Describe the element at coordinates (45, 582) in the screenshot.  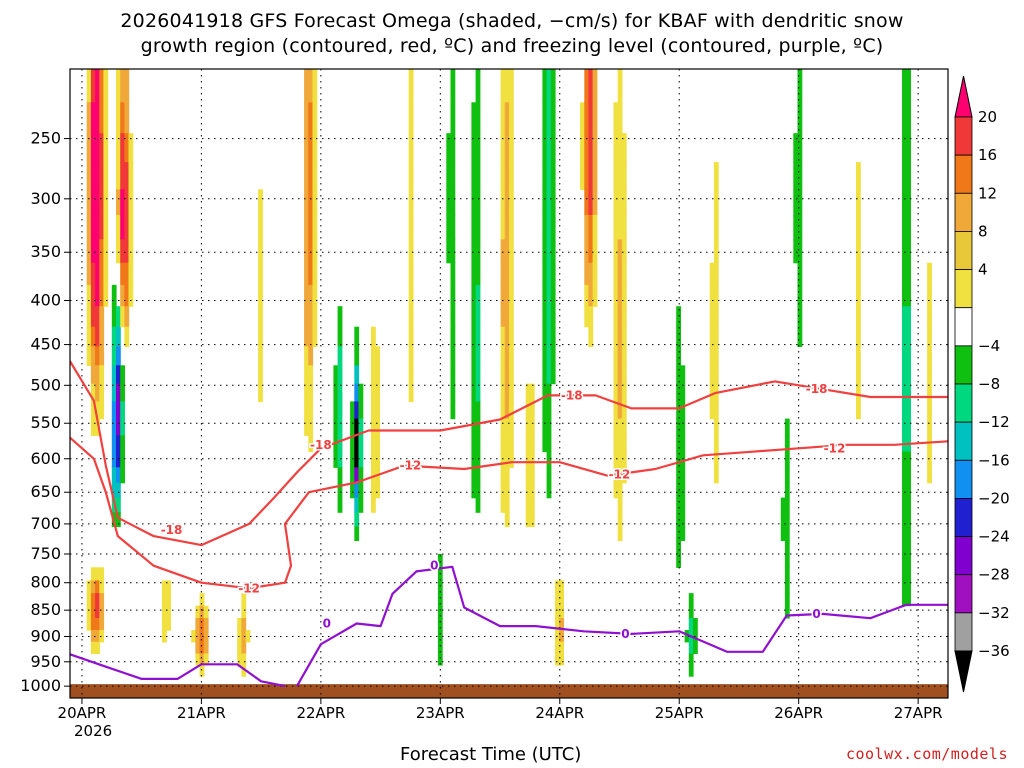
I see `y-tick-label: 800` at that location.